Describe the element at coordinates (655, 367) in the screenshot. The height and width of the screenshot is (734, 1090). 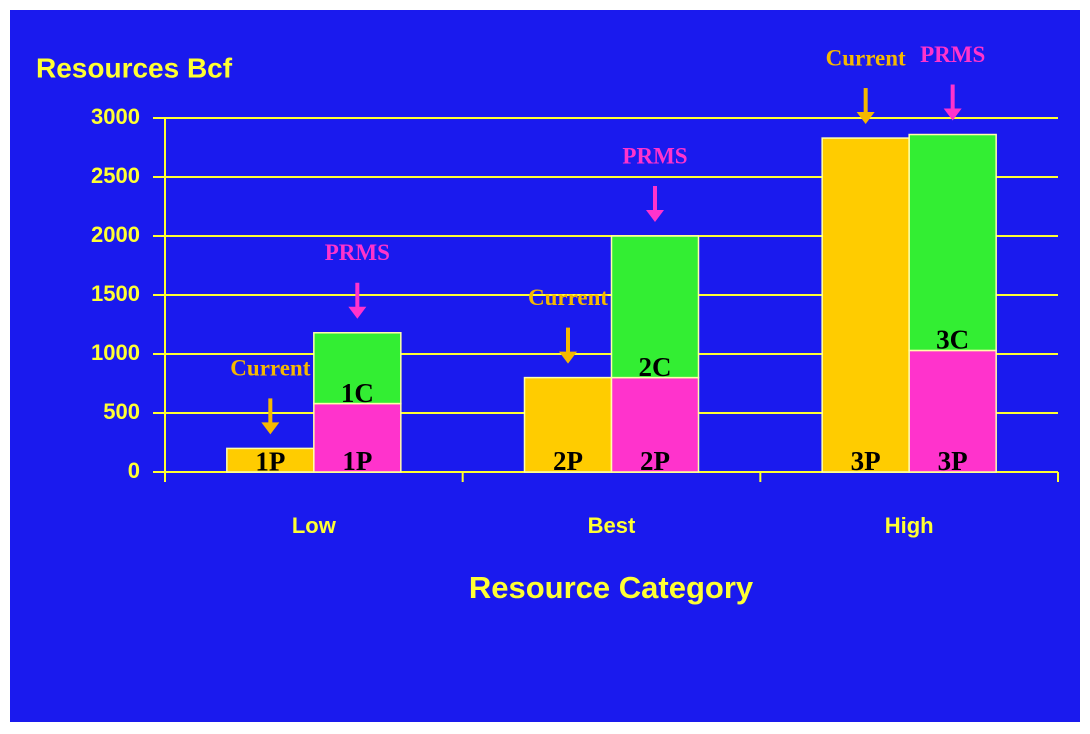
I see `bar-label: 2C` at that location.